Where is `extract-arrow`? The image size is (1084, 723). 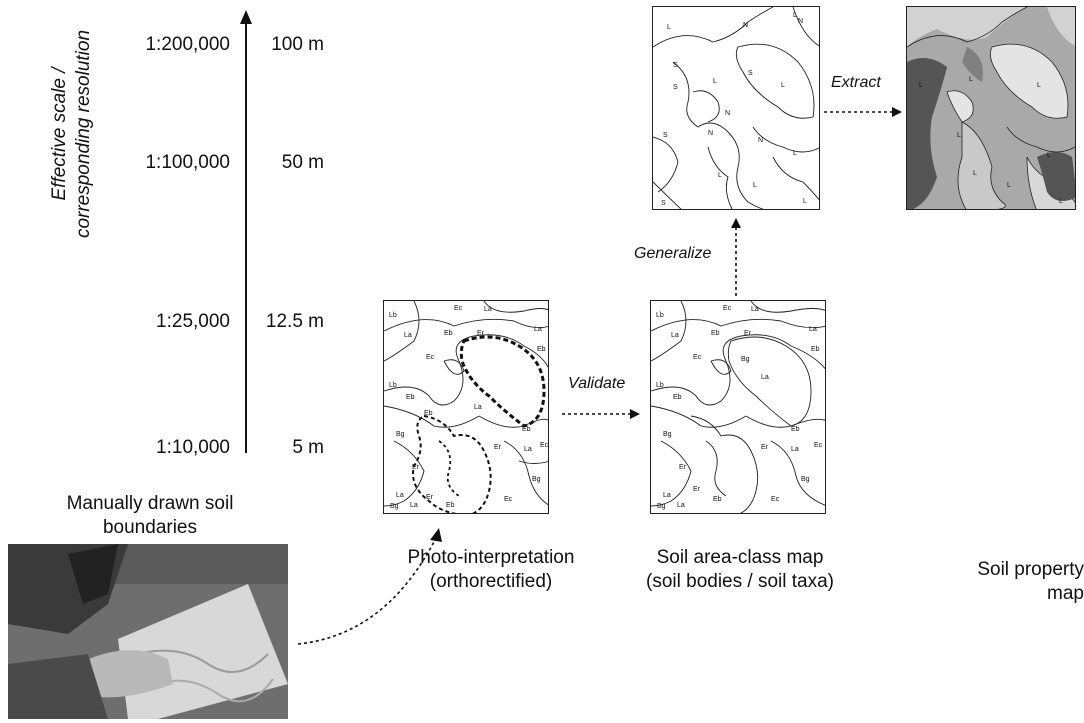 extract-arrow is located at coordinates (863, 112).